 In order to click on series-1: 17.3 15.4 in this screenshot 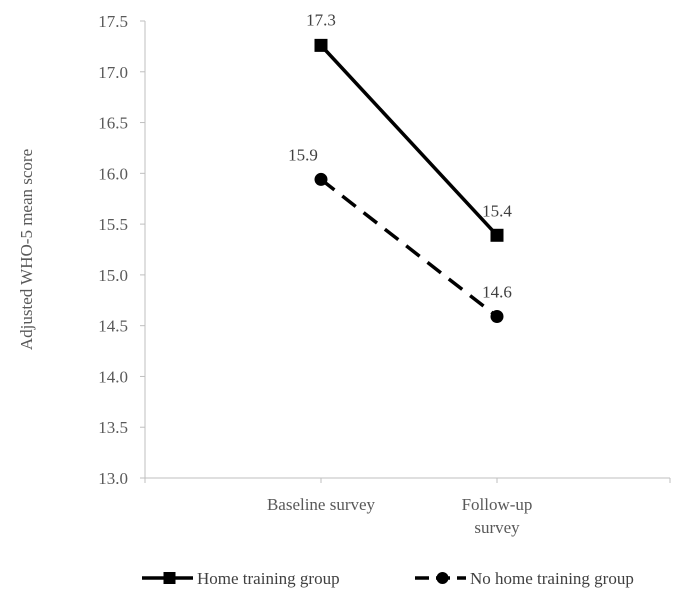, I will do `click(409, 126)`.